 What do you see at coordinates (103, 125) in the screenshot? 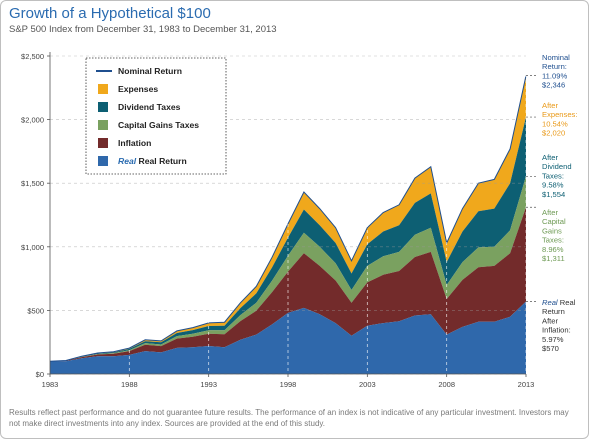
I see `legend-marker-capital_gains_taxes` at bounding box center [103, 125].